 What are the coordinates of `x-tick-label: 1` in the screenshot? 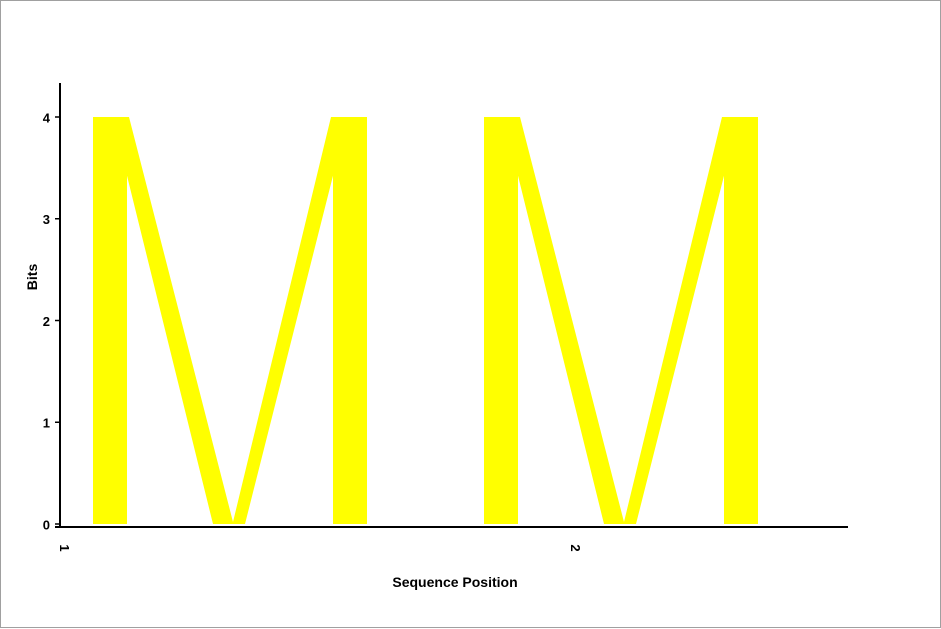 It's located at (64, 547).